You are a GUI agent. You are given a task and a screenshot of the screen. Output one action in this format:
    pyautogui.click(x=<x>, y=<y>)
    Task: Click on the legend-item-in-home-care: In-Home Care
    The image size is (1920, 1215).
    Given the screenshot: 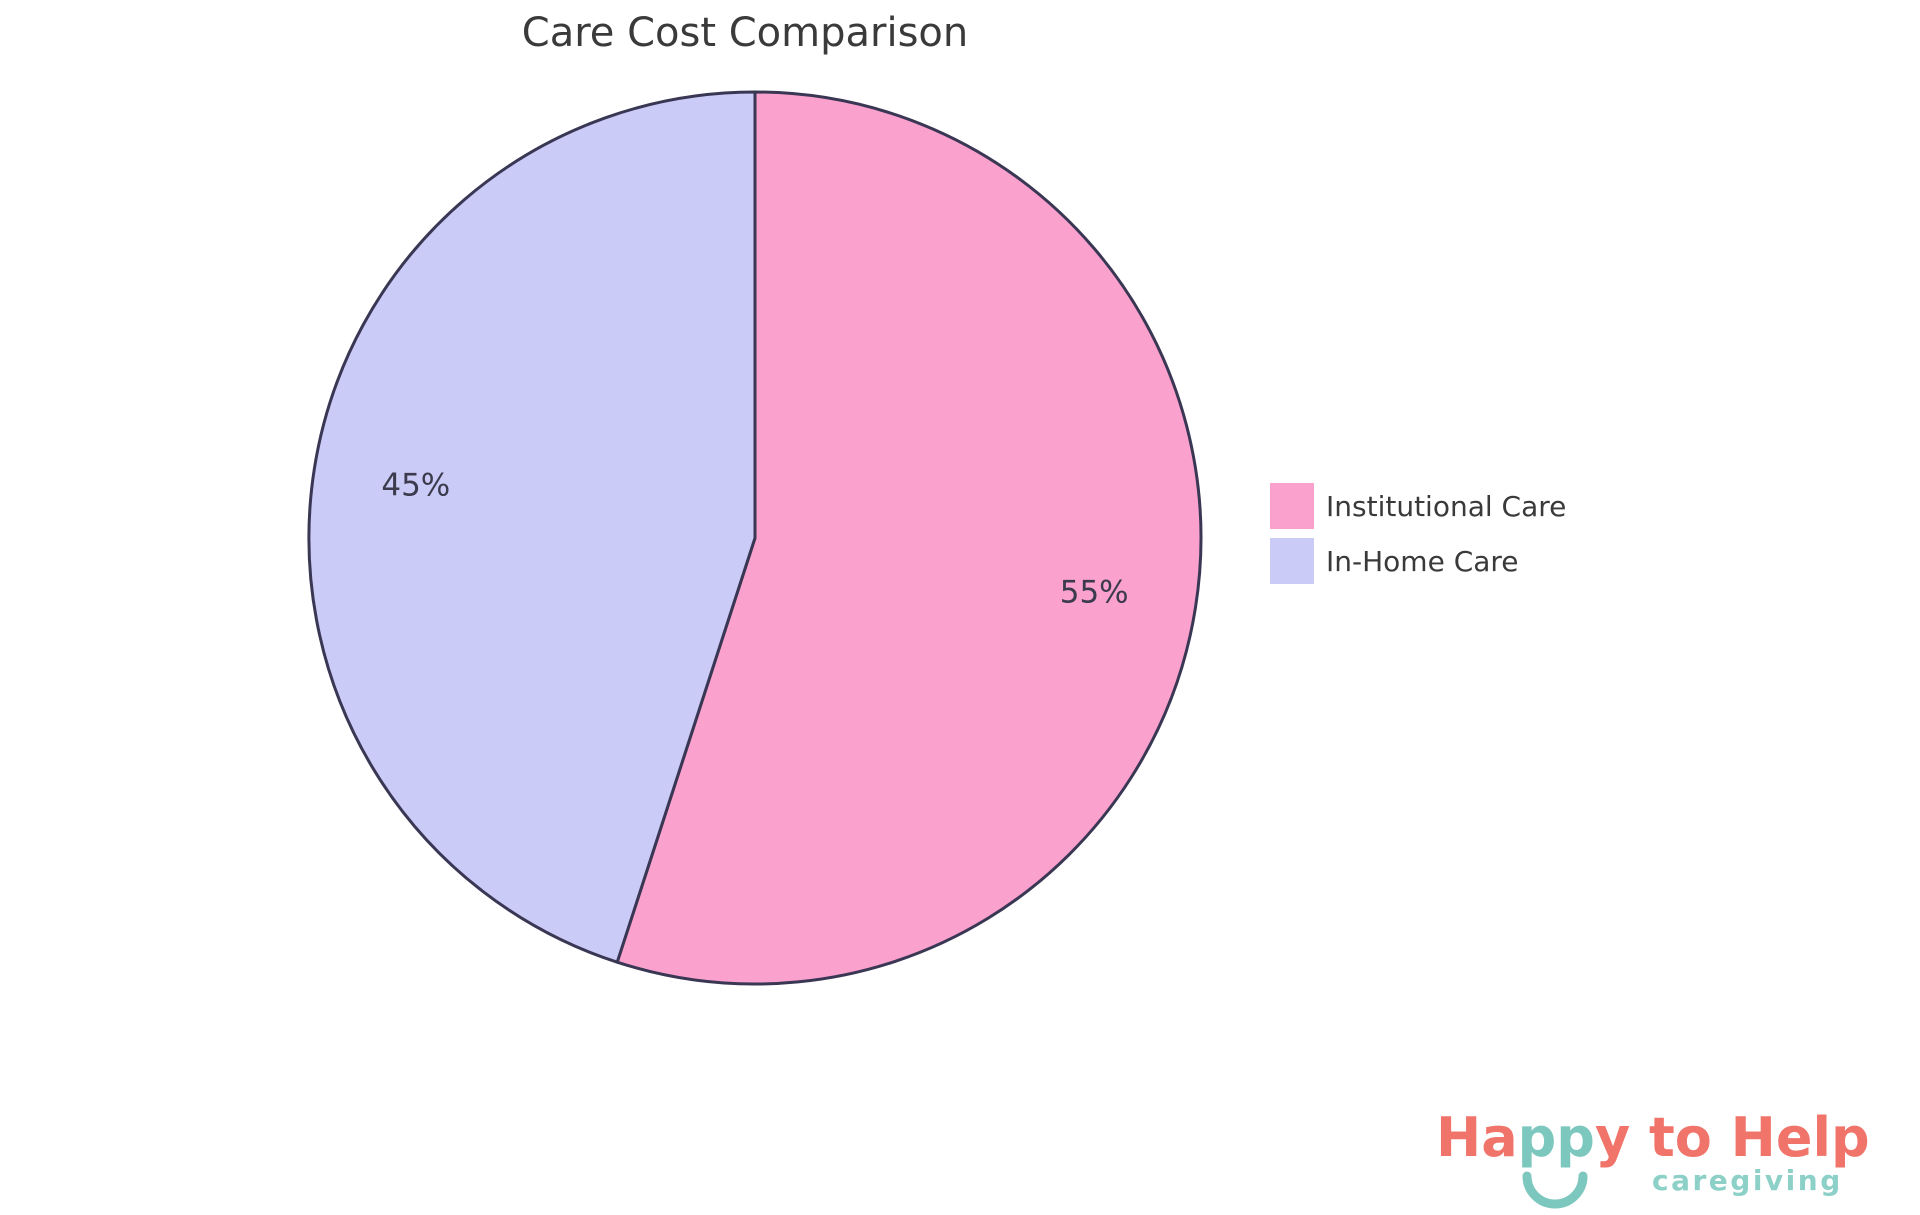 What is the action you would take?
    pyautogui.click(x=1418, y=561)
    